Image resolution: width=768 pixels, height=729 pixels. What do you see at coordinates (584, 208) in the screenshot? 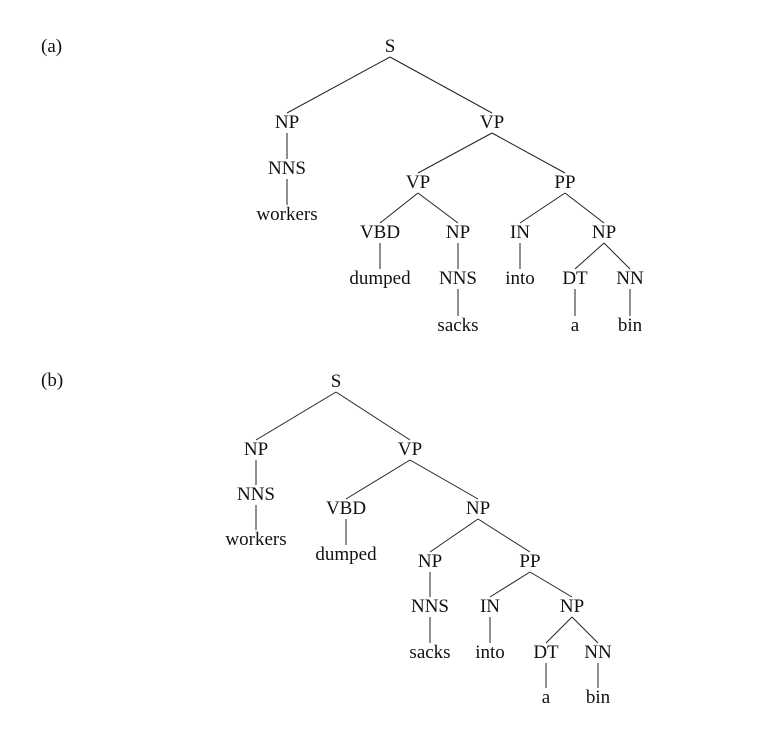
I see `edge-pp1-np3` at bounding box center [584, 208].